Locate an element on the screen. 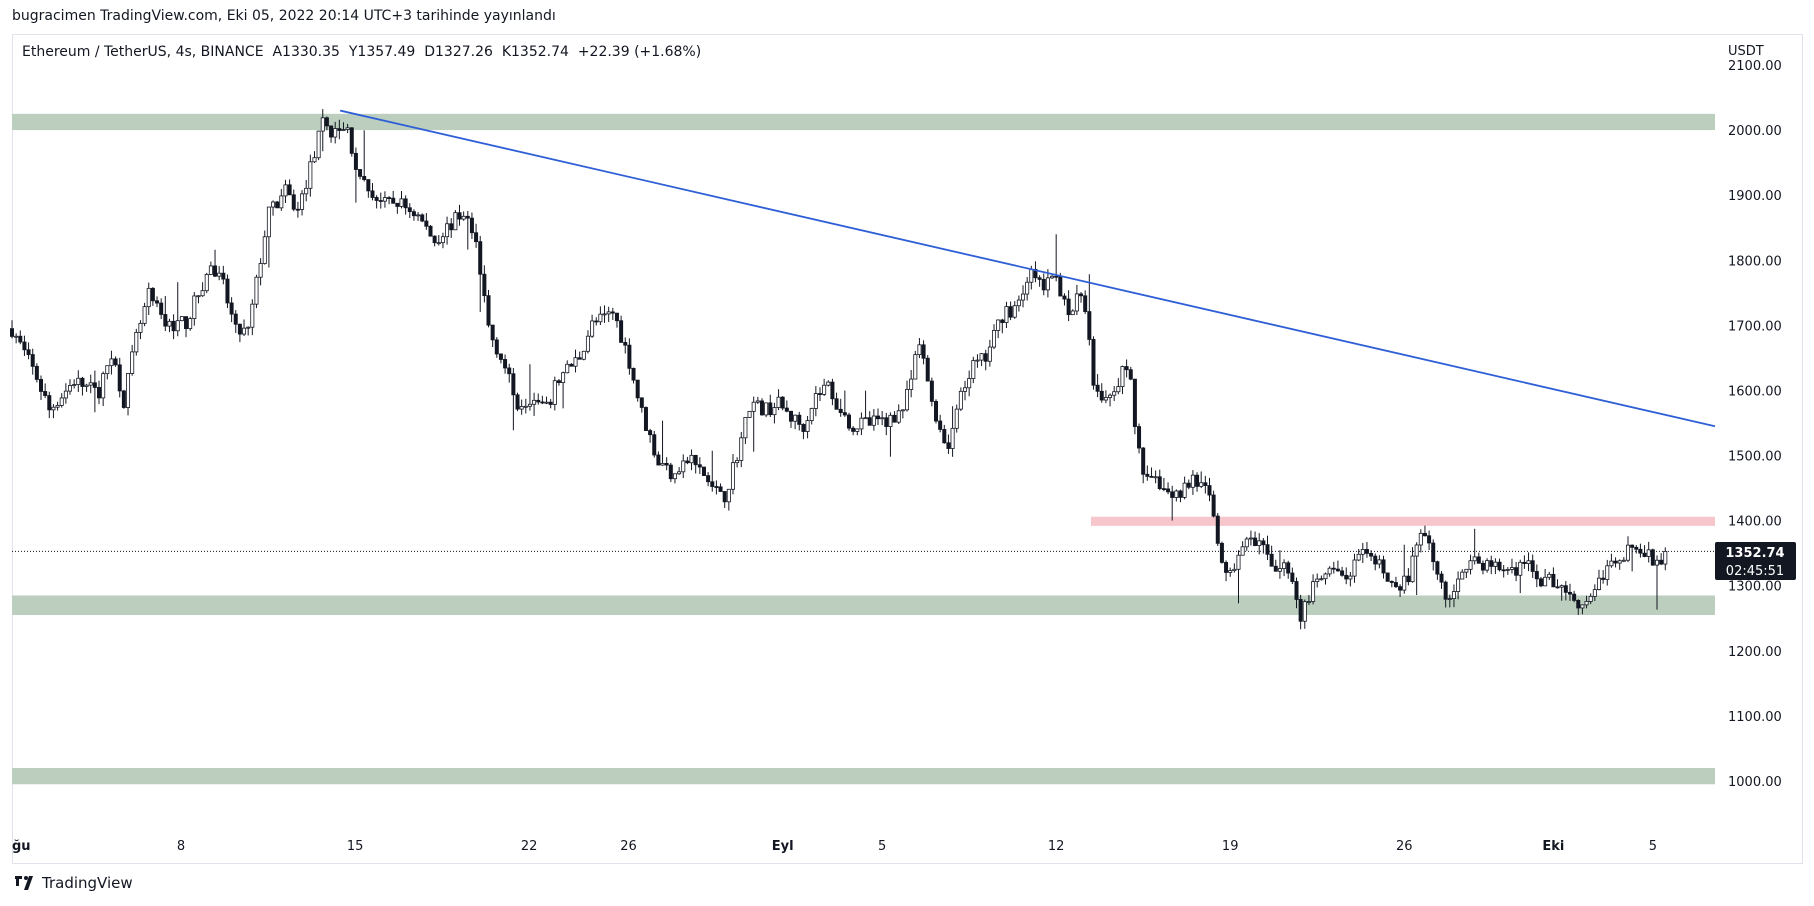 The height and width of the screenshot is (906, 1814). legend-low: 1327.26 is located at coordinates (464, 52).